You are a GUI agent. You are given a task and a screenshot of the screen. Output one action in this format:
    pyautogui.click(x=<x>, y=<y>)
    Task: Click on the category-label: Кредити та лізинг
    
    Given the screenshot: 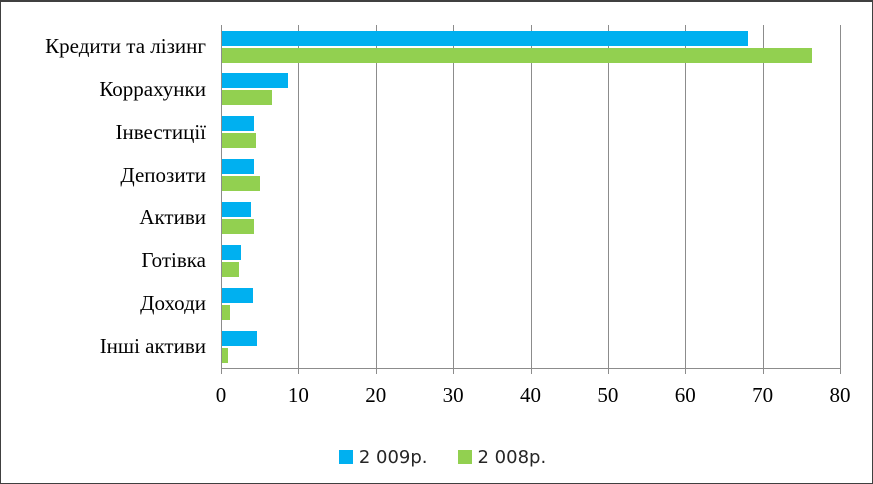 What is the action you would take?
    pyautogui.click(x=125, y=45)
    